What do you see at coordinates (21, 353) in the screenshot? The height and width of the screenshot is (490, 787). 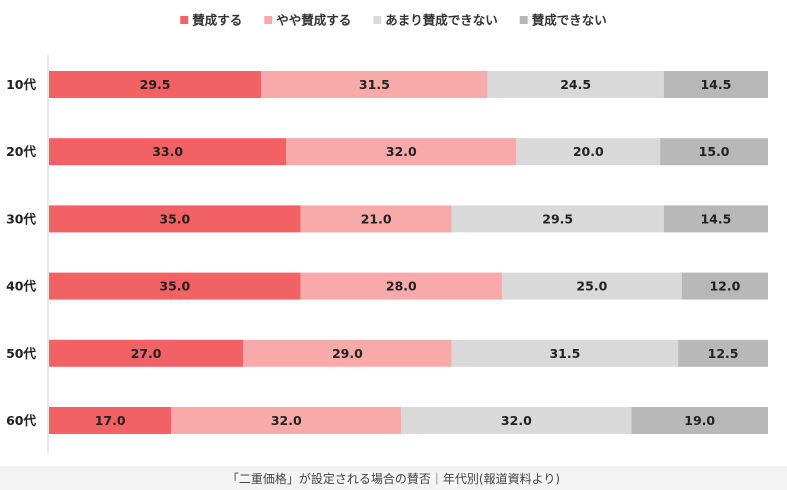 I see `y-label-4: 50代` at bounding box center [21, 353].